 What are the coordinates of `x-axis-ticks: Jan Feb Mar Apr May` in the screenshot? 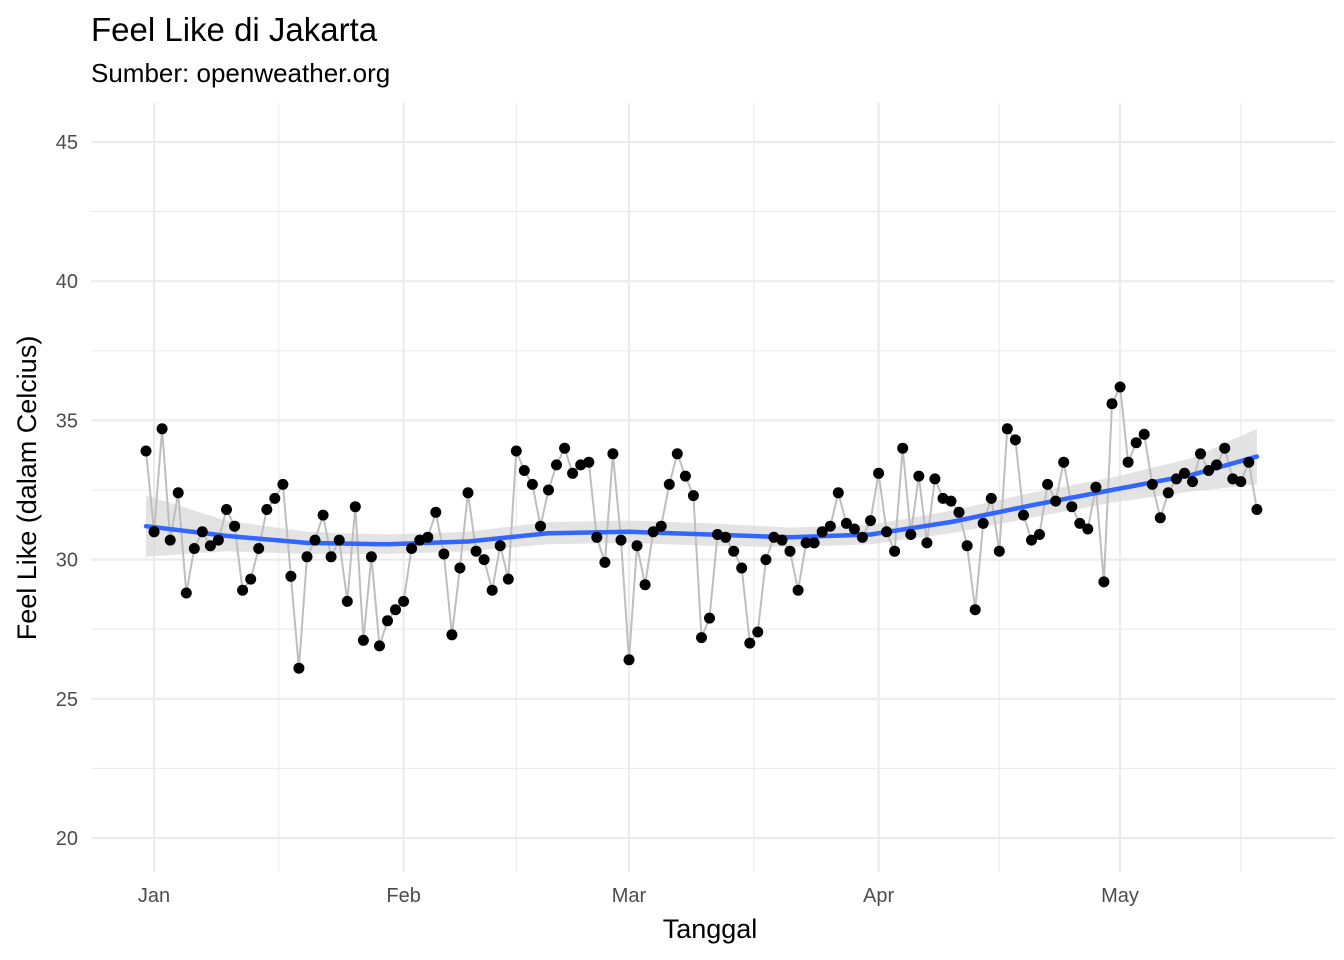 It's located at (638, 896).